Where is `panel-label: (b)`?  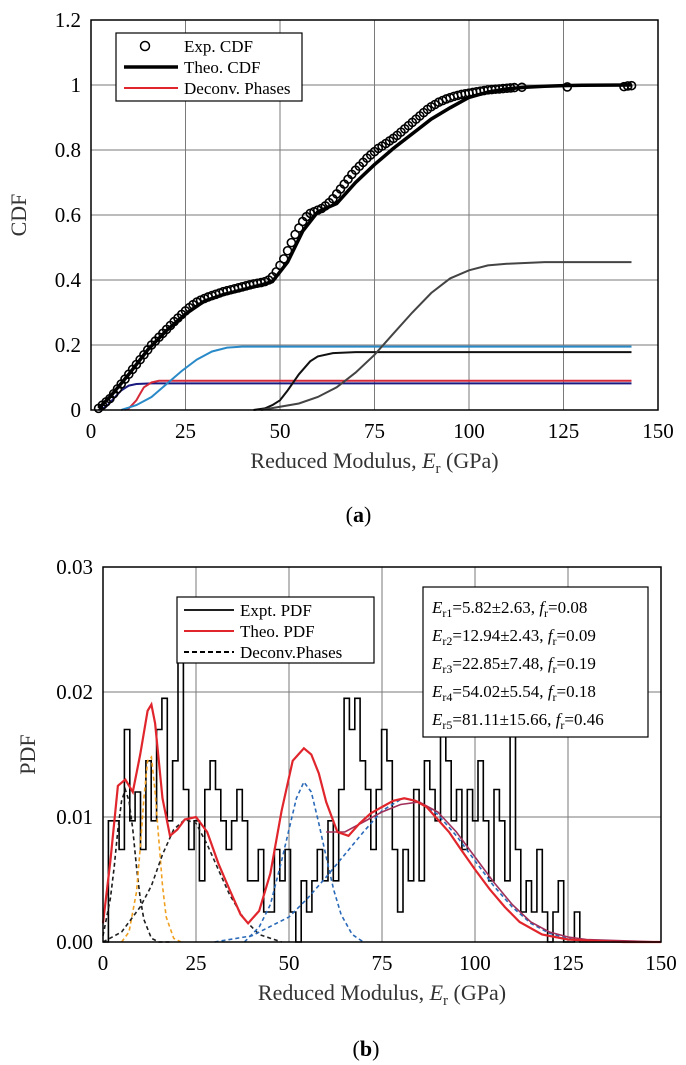
panel-label: (b) is located at coordinates (366, 1048).